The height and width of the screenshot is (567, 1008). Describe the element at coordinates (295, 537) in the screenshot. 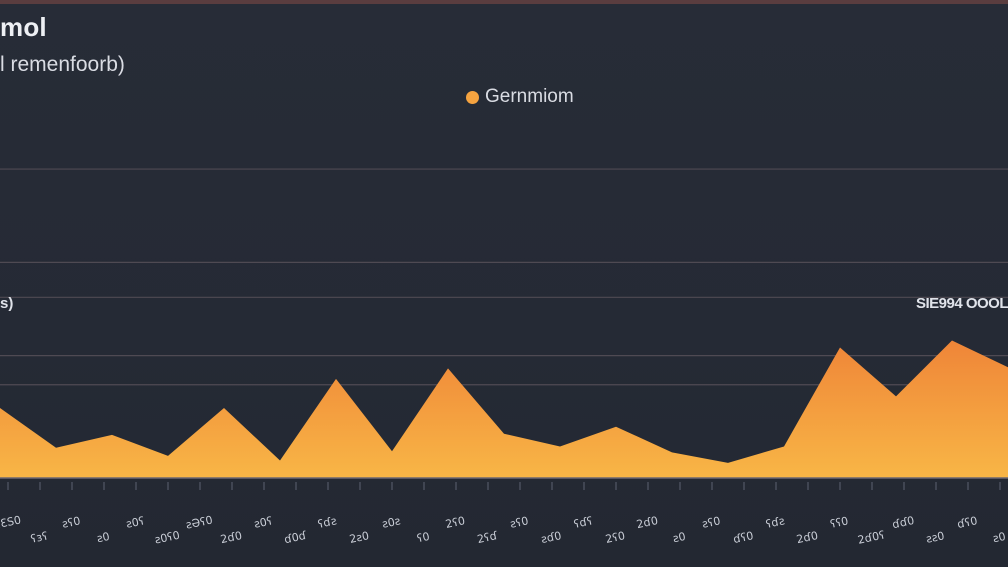

I see `x-tick-label-9: ɗ0ɗ` at that location.